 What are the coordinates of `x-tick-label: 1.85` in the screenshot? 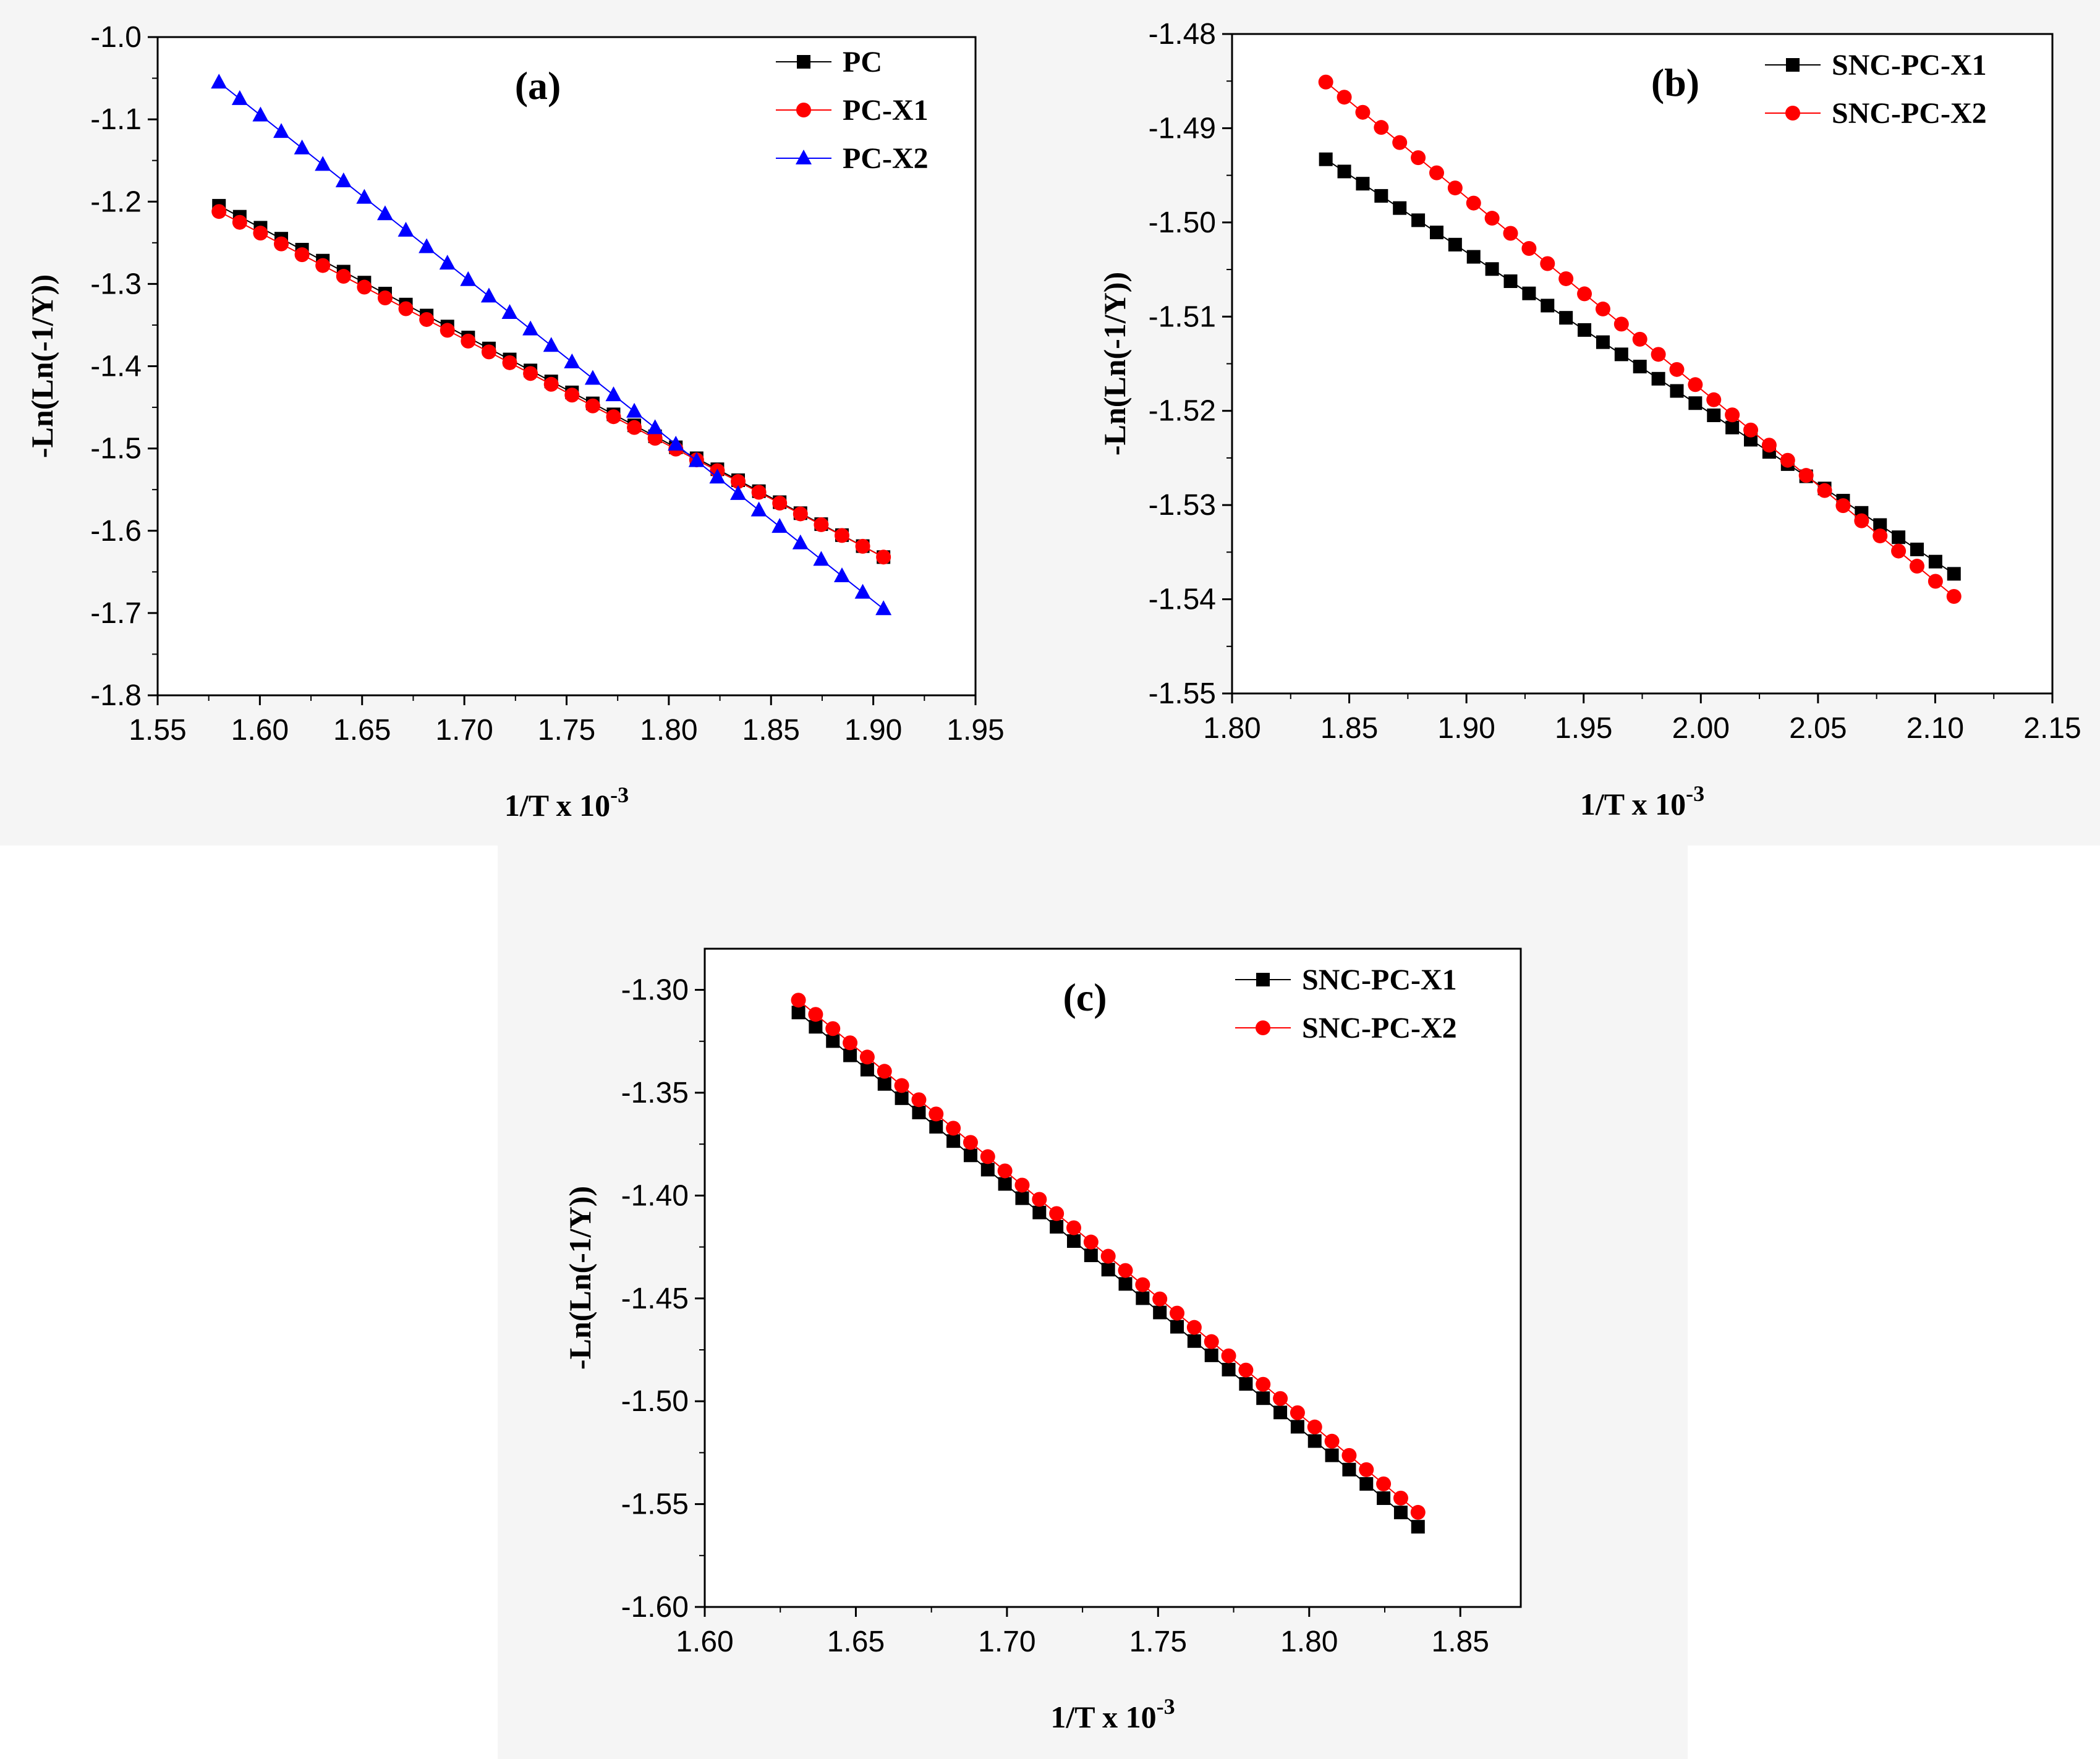 It's located at (771, 730).